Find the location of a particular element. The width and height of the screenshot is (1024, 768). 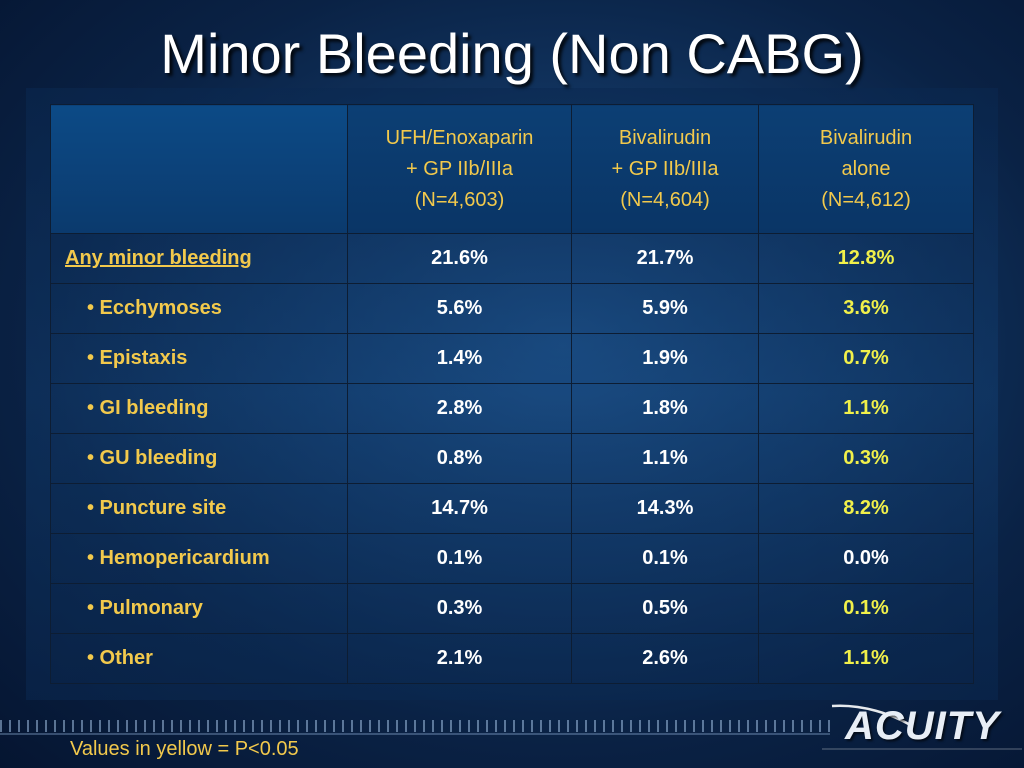

table-row-gu-bleeding: • GU bleeding 0.8% 1.1% 0.3% is located at coordinates (512, 458).